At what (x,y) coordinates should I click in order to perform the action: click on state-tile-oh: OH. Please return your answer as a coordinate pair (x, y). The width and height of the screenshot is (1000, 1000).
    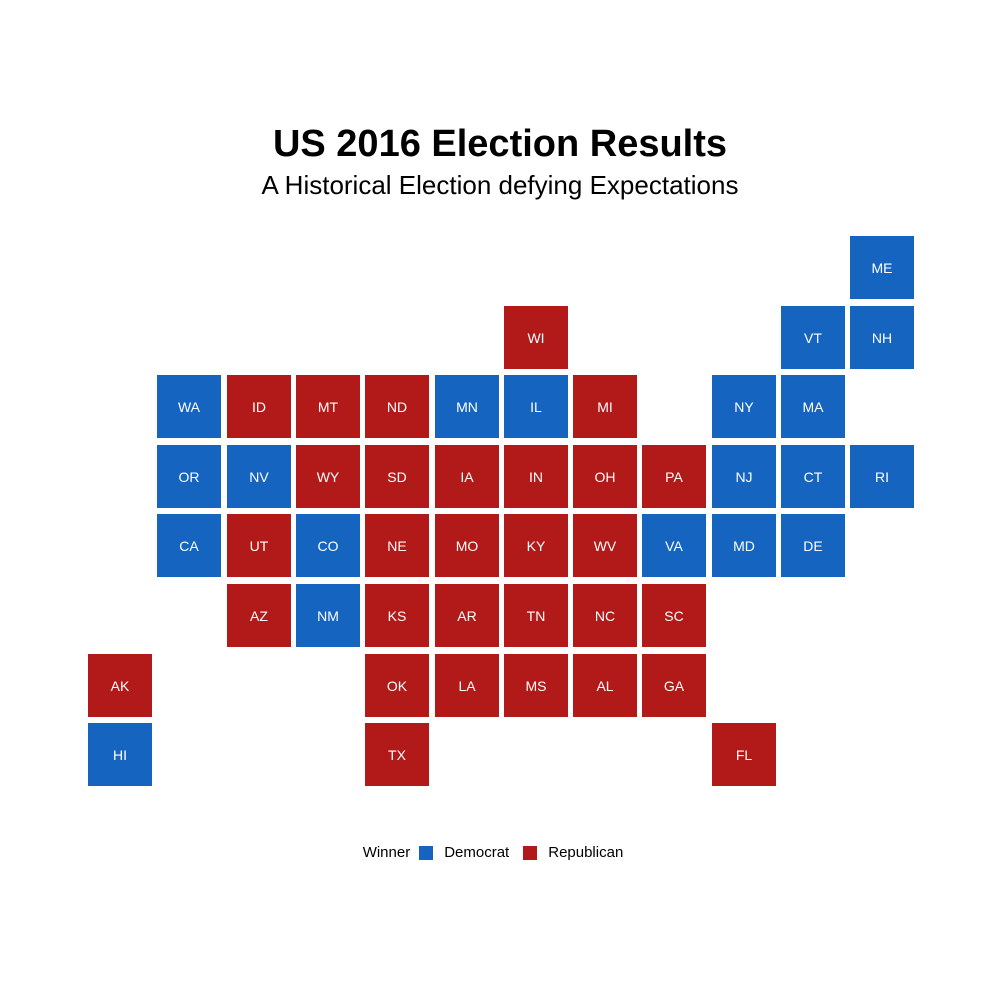
    Looking at the image, I should click on (605, 476).